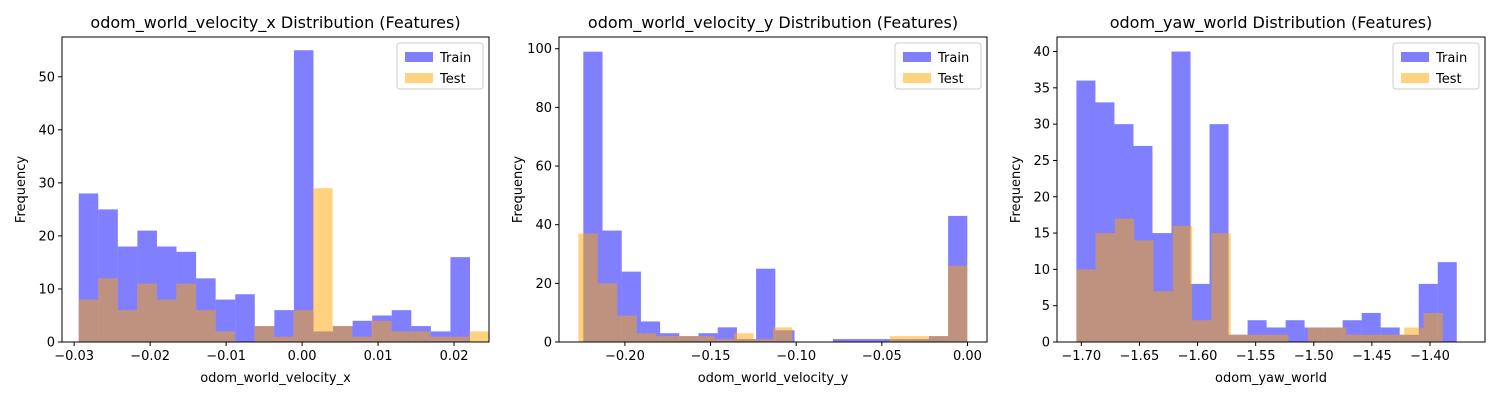 This screenshot has height=400, width=1500. Describe the element at coordinates (1198, 356) in the screenshot. I see `x-tick-label: −1.60` at that location.